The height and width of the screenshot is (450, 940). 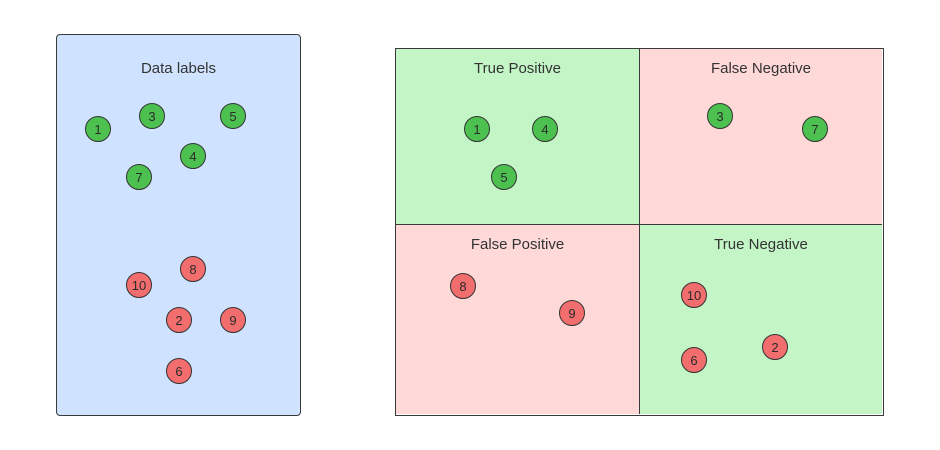 I want to click on true-negative-title: True Negative, so click(x=761, y=244).